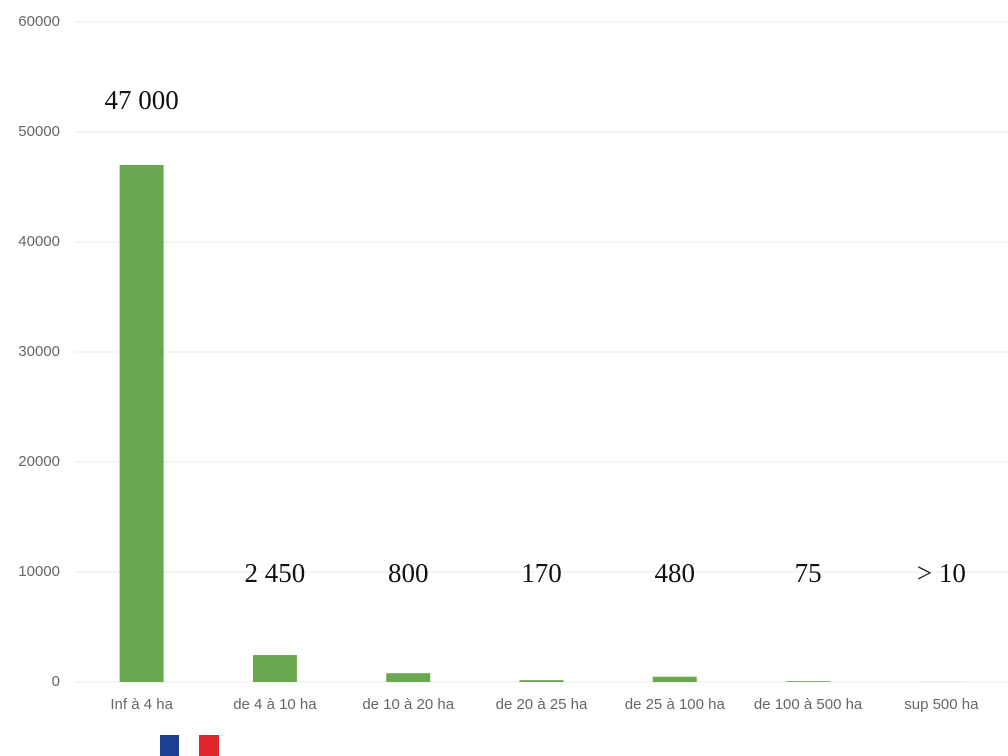 The image size is (1008, 756). I want to click on x-tick-label: de 20 à 25 ha, so click(542, 704).